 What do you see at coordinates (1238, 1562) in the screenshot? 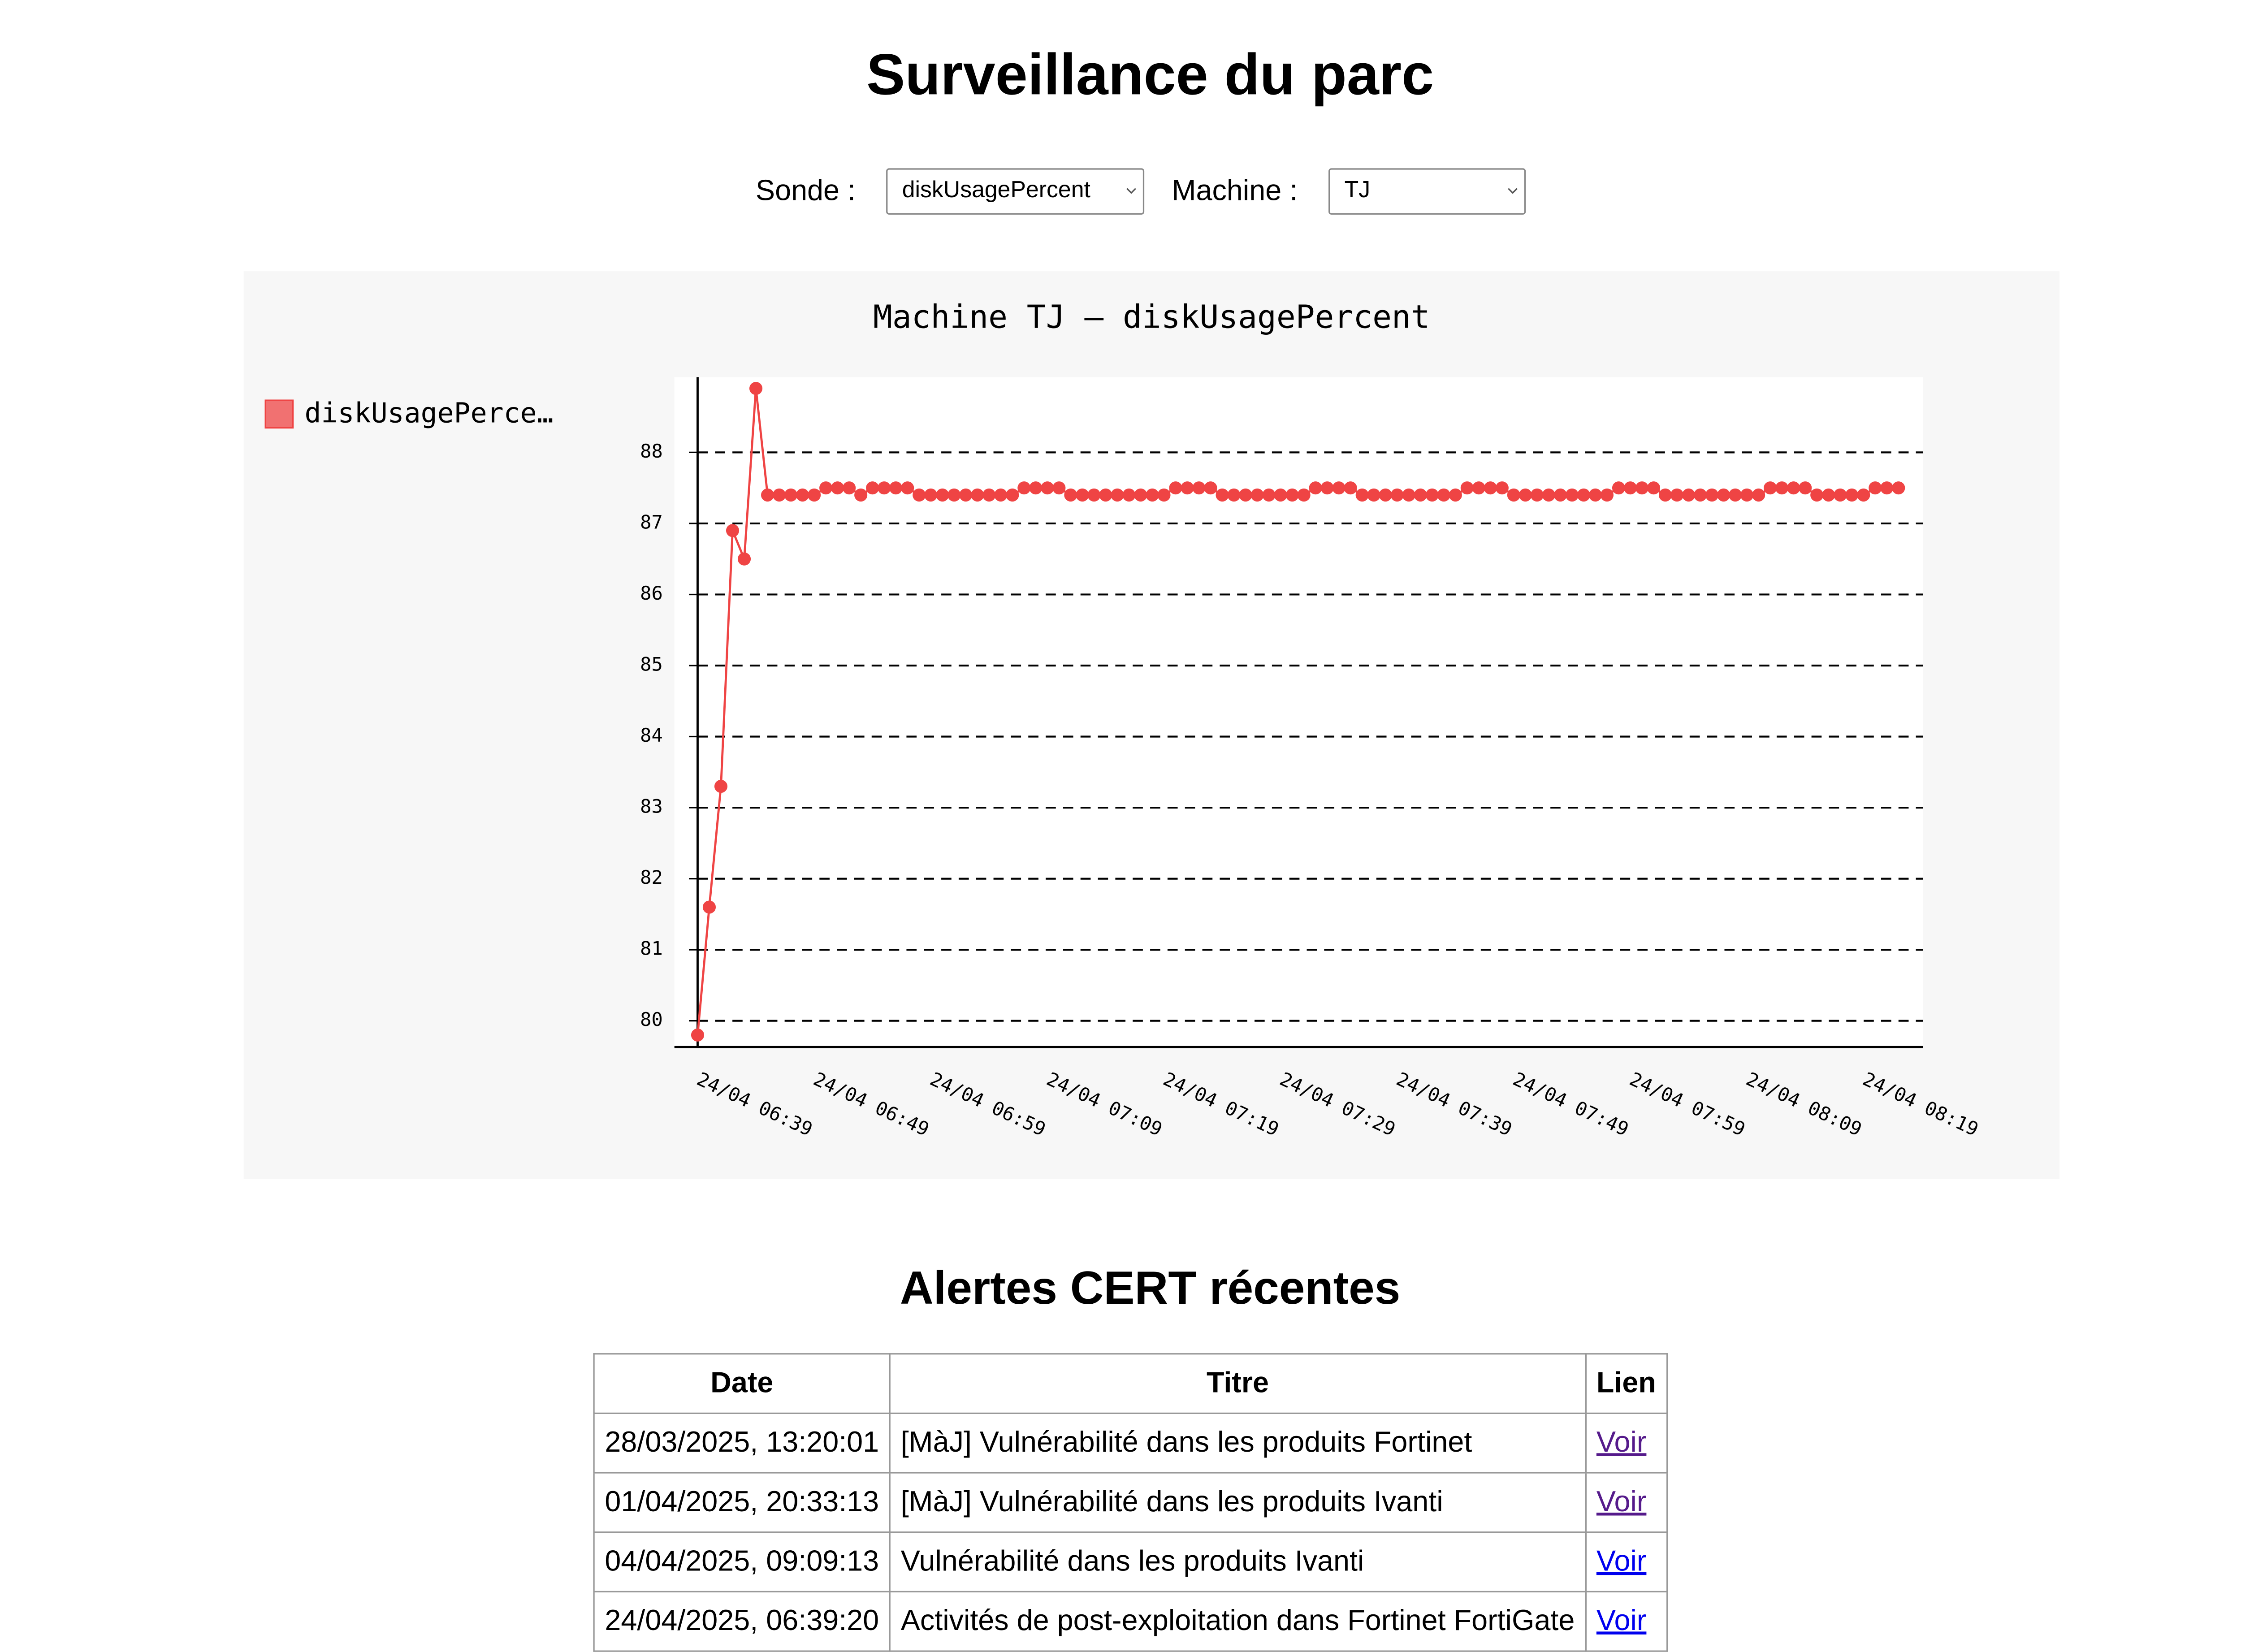
I see `title-cell: Vulnérabilité dans les produits Ivanti` at bounding box center [1238, 1562].